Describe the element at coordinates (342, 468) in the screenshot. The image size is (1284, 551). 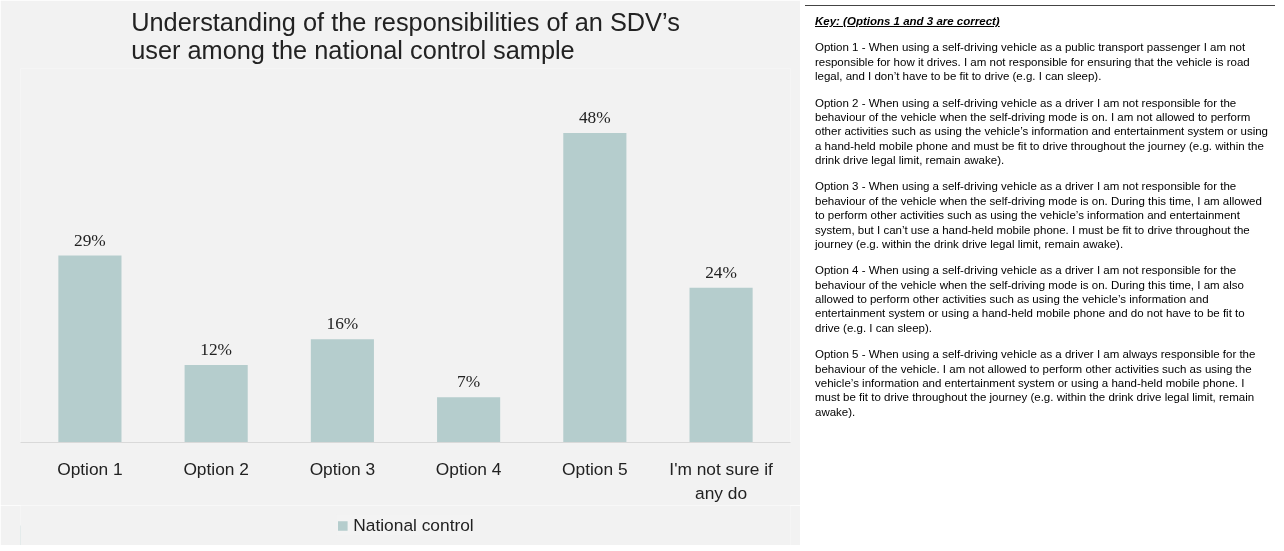
I see `x-tick-label: Option 3` at that location.